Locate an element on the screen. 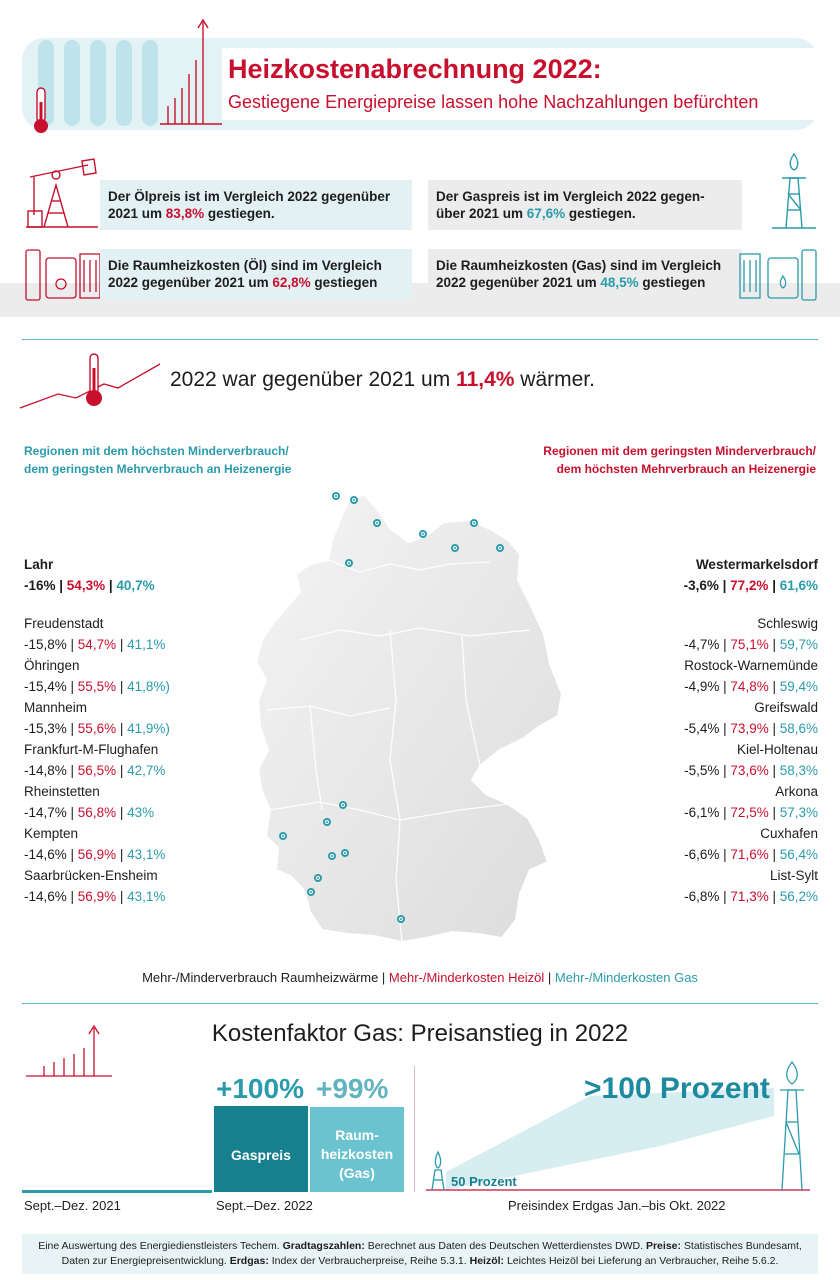  fact-line: 2022 gegenüber 2021 um 48,5% gestiegen is located at coordinates (585, 282).